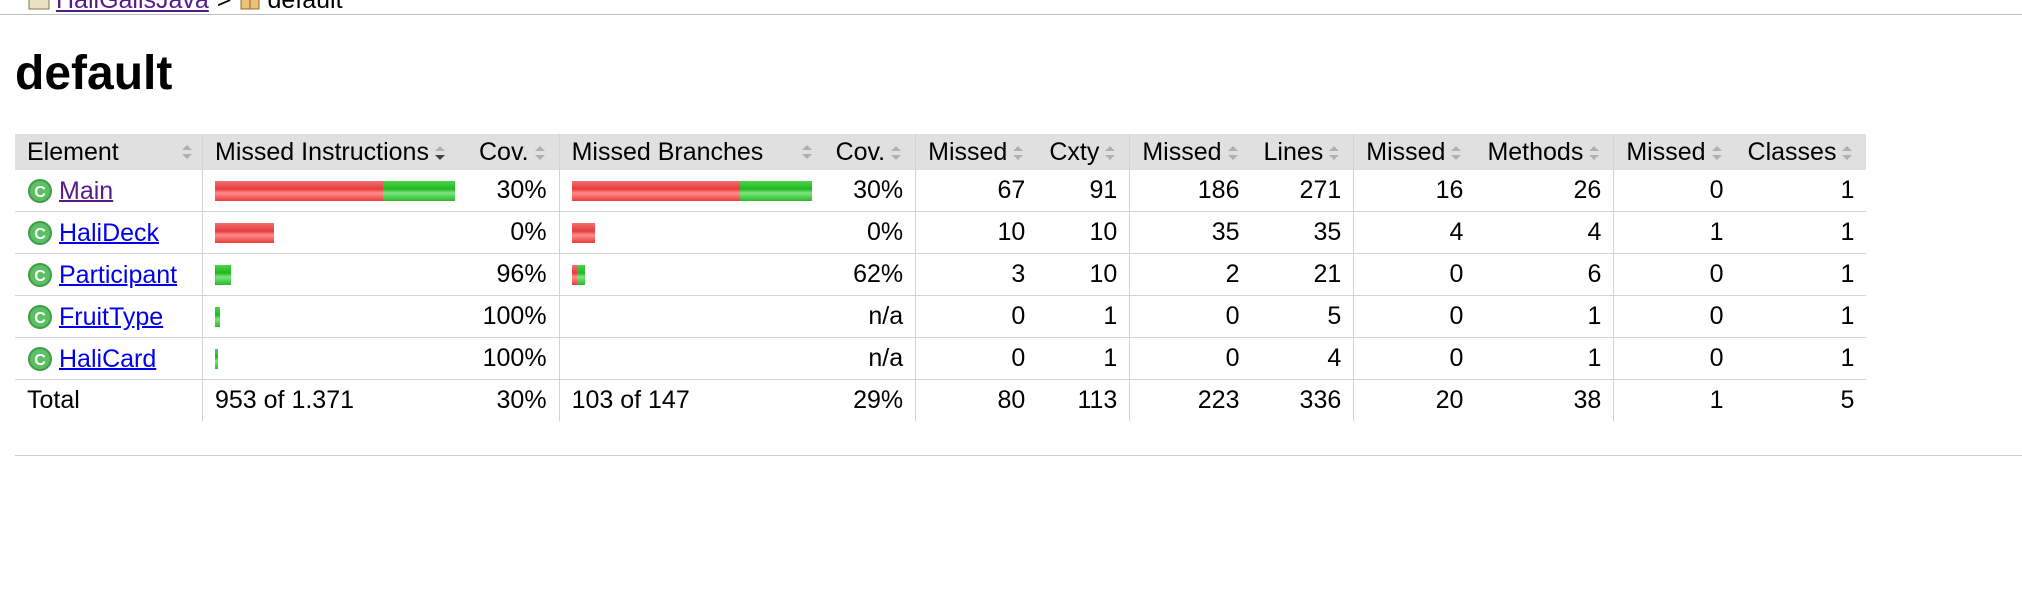 The width and height of the screenshot is (2022, 616). I want to click on missed-lines: 186, so click(1190, 191).